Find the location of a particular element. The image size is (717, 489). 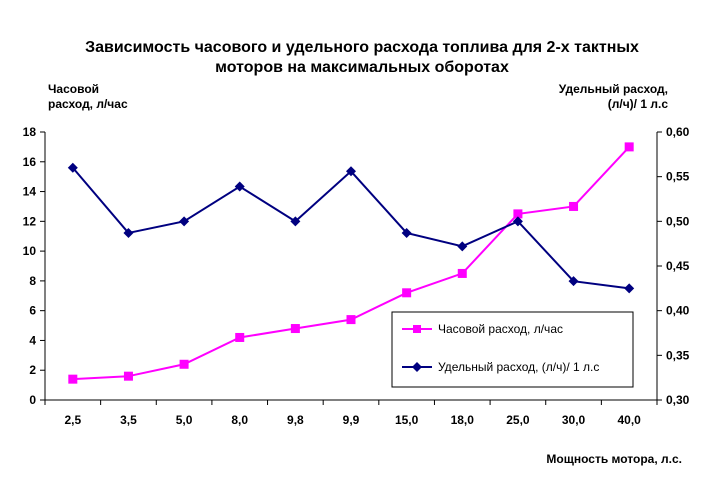

y-left-tick-label: 10 is located at coordinates (30, 251).